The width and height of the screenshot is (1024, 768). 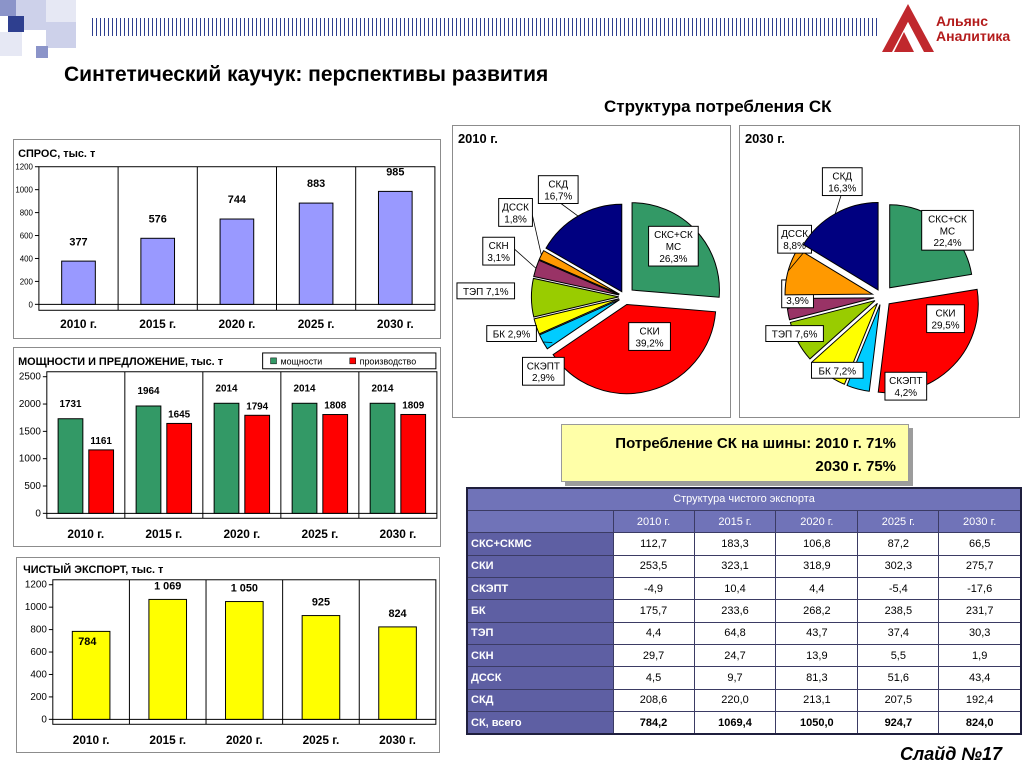 I want to click on data-label: 1645, so click(x=179, y=414).